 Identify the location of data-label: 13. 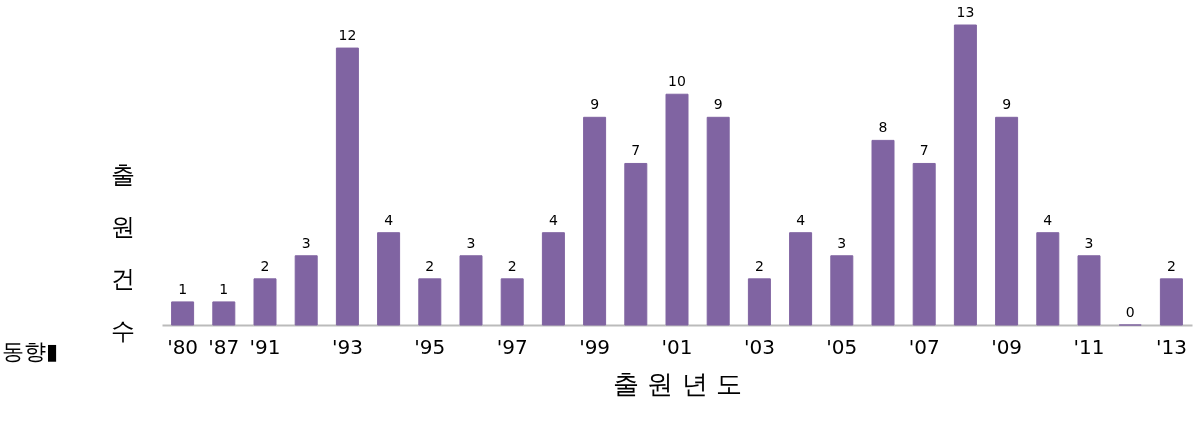
(965, 12).